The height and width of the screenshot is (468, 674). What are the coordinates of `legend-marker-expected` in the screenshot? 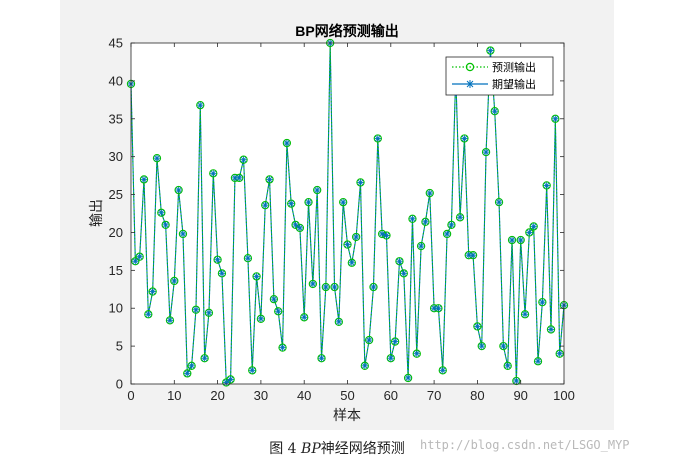 It's located at (470, 84).